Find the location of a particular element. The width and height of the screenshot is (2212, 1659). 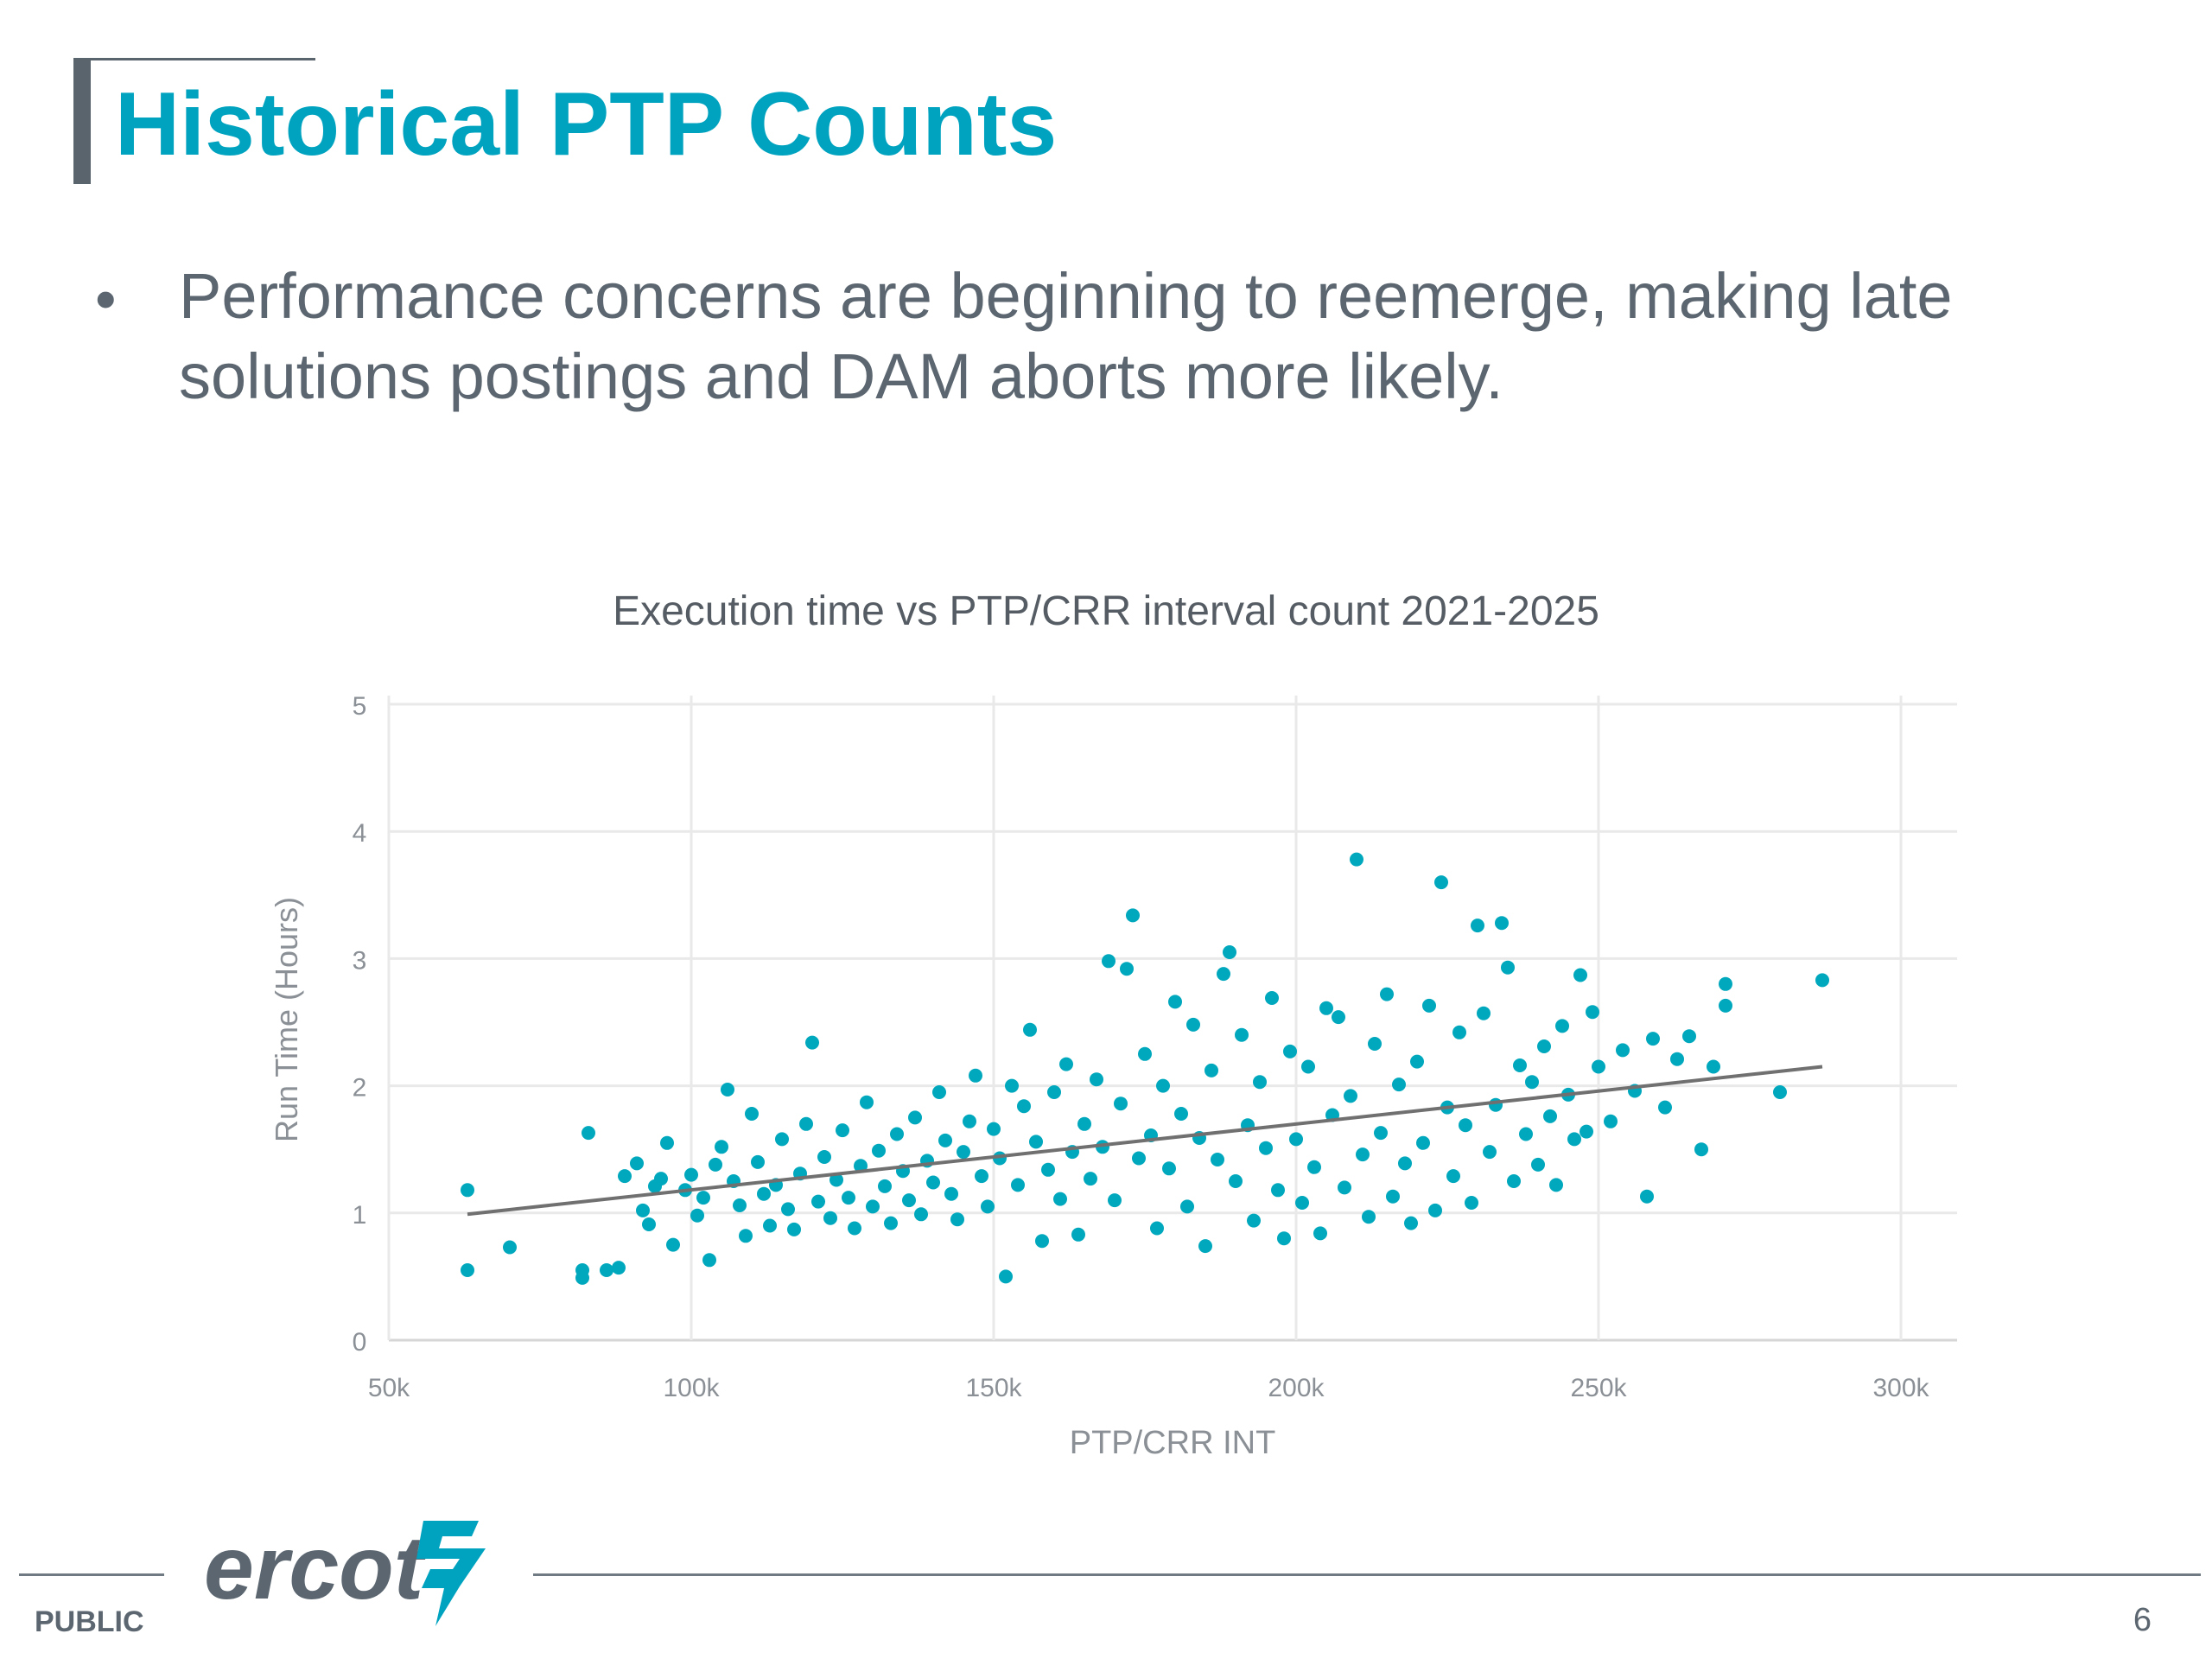

y-tick-label: 1 is located at coordinates (360, 1215).